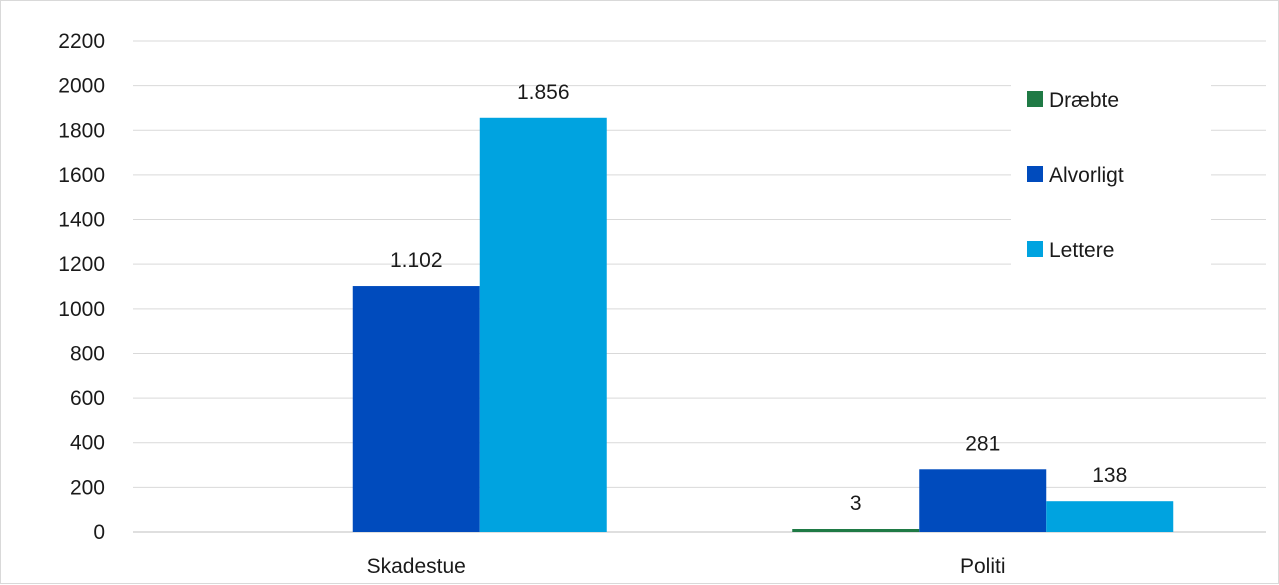 The height and width of the screenshot is (585, 1279). Describe the element at coordinates (983, 500) in the screenshot. I see `bar-alvorligt-politi` at that location.